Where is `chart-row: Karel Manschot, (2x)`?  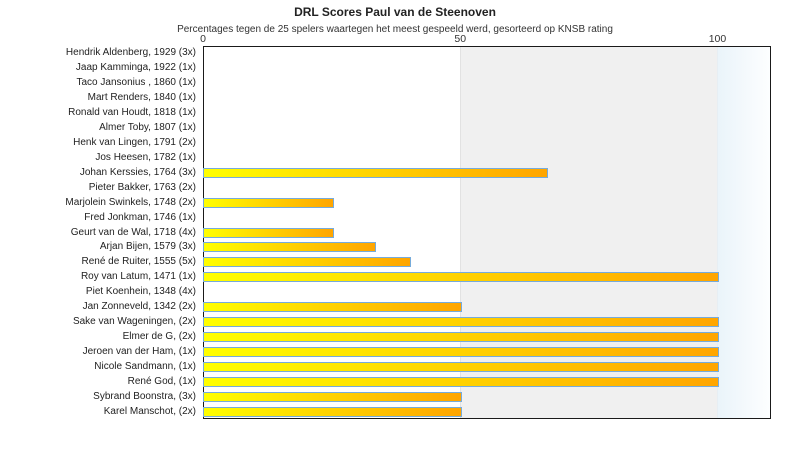 chart-row: Karel Manschot, (2x) is located at coordinates (385, 411).